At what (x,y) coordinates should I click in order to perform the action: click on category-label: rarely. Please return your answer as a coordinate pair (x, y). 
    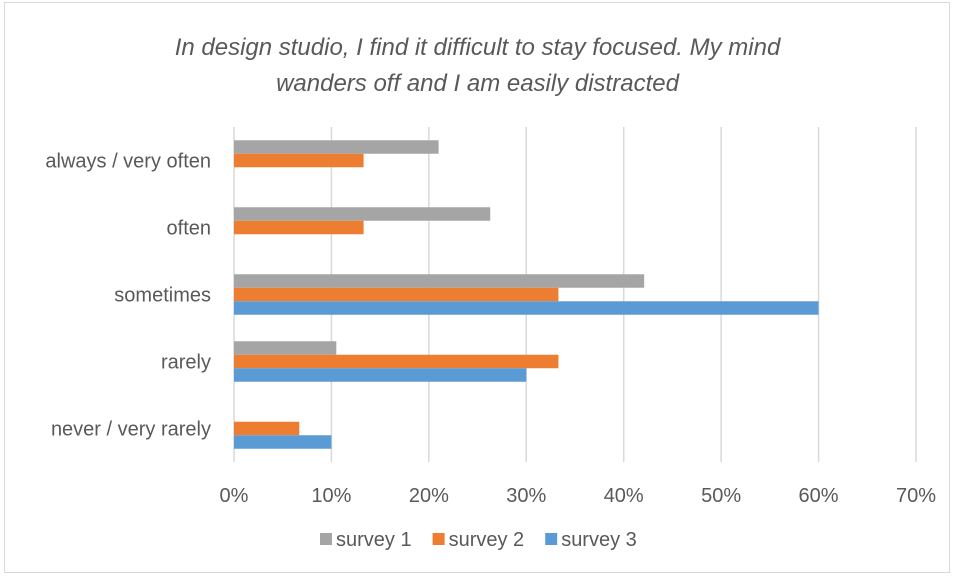
    Looking at the image, I should click on (186, 363).